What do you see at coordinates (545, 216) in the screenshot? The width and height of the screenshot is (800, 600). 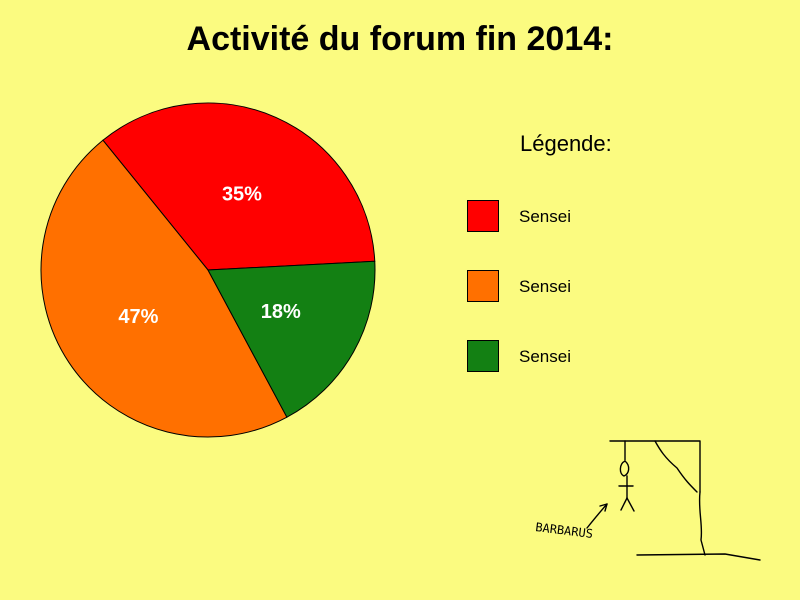 I see `legend-label-1: Sensei` at bounding box center [545, 216].